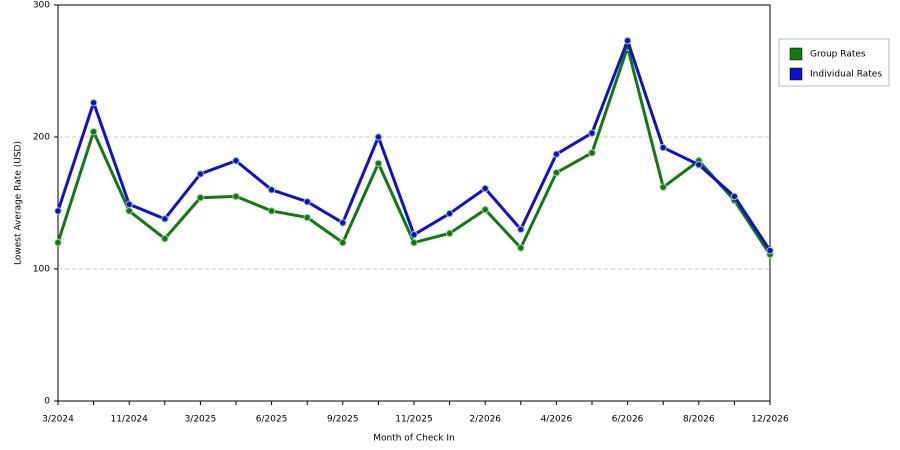 This screenshot has height=450, width=900. Describe the element at coordinates (846, 75) in the screenshot. I see `legend-label: Individual Rates` at that location.